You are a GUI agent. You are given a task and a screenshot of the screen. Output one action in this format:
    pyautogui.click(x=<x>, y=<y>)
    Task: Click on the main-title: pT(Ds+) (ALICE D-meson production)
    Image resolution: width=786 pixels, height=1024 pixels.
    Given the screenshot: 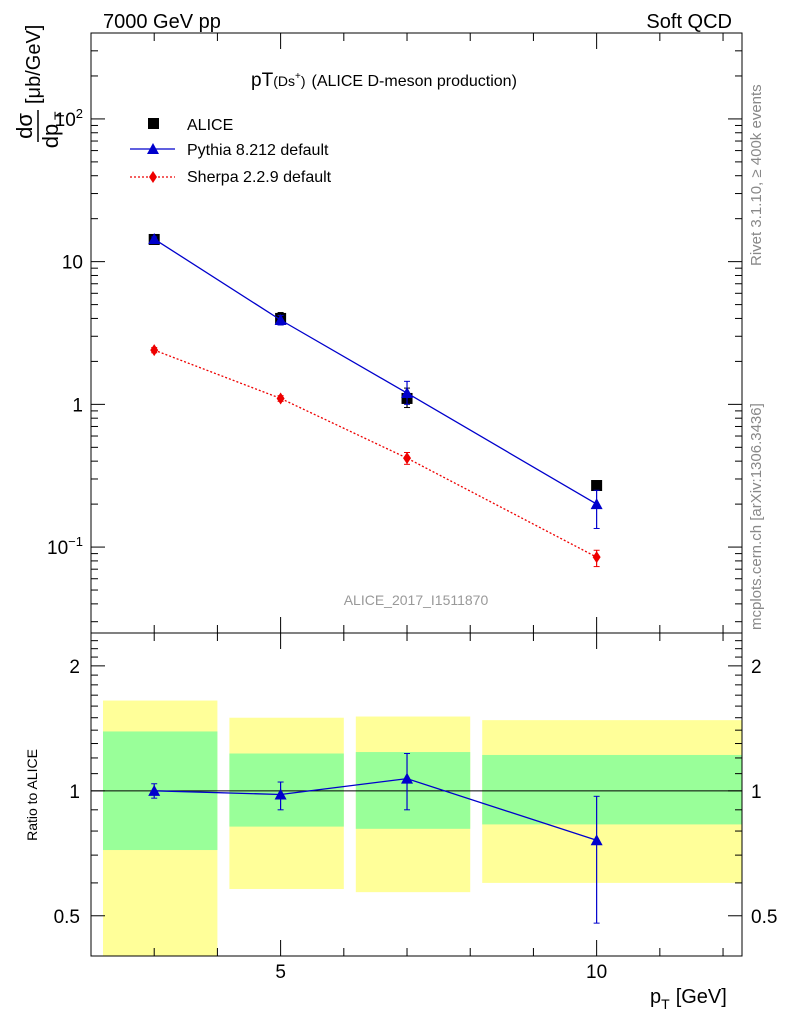 What is the action you would take?
    pyautogui.click(x=384, y=80)
    